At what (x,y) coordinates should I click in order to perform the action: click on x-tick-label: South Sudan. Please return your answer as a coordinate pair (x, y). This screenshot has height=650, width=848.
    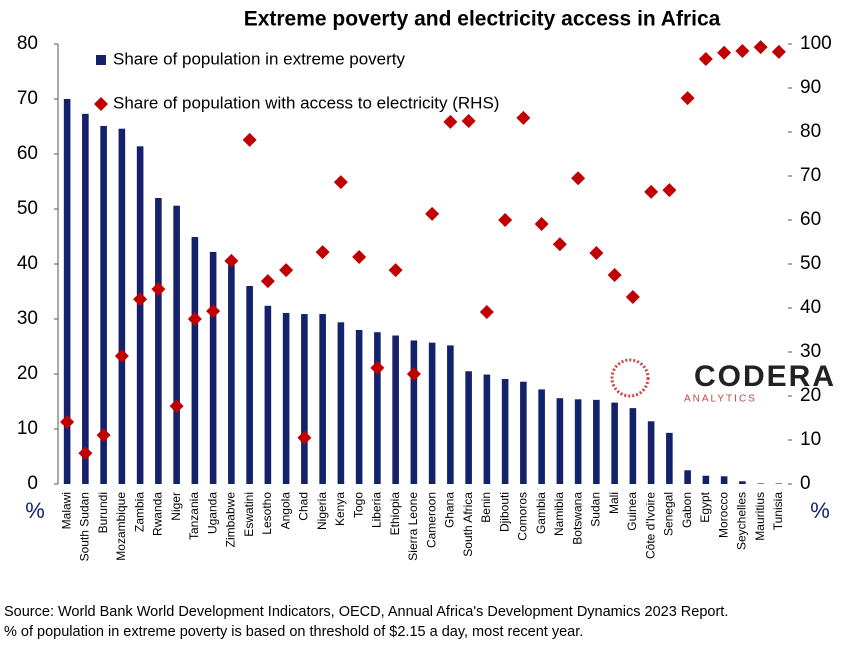
    Looking at the image, I should click on (85, 526).